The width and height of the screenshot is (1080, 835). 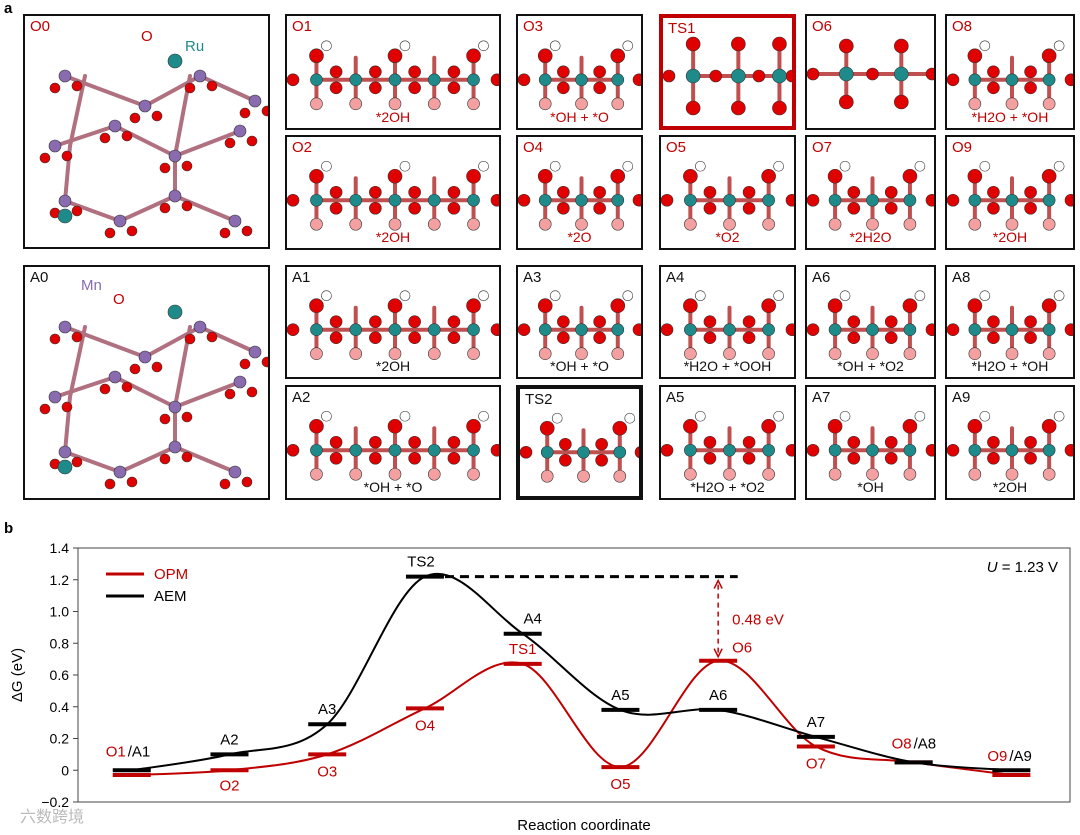 What do you see at coordinates (533, 619) in the screenshot?
I see `state-label: A4` at bounding box center [533, 619].